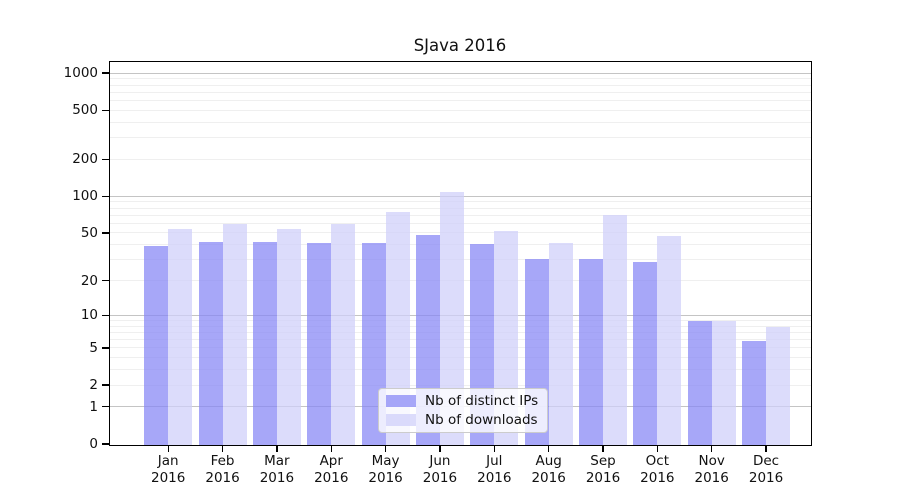 Image resolution: width=900 pixels, height=500 pixels. Describe the element at coordinates (385, 469) in the screenshot. I see `x-axis-tick-label: May 2016` at that location.